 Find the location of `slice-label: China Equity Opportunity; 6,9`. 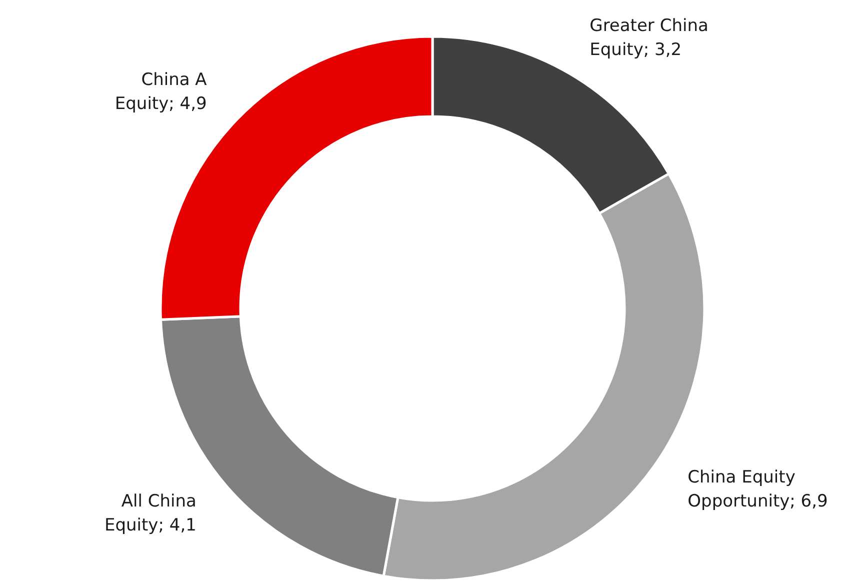

slice-label: China Equity Opportunity; 6,9 is located at coordinates (758, 489).